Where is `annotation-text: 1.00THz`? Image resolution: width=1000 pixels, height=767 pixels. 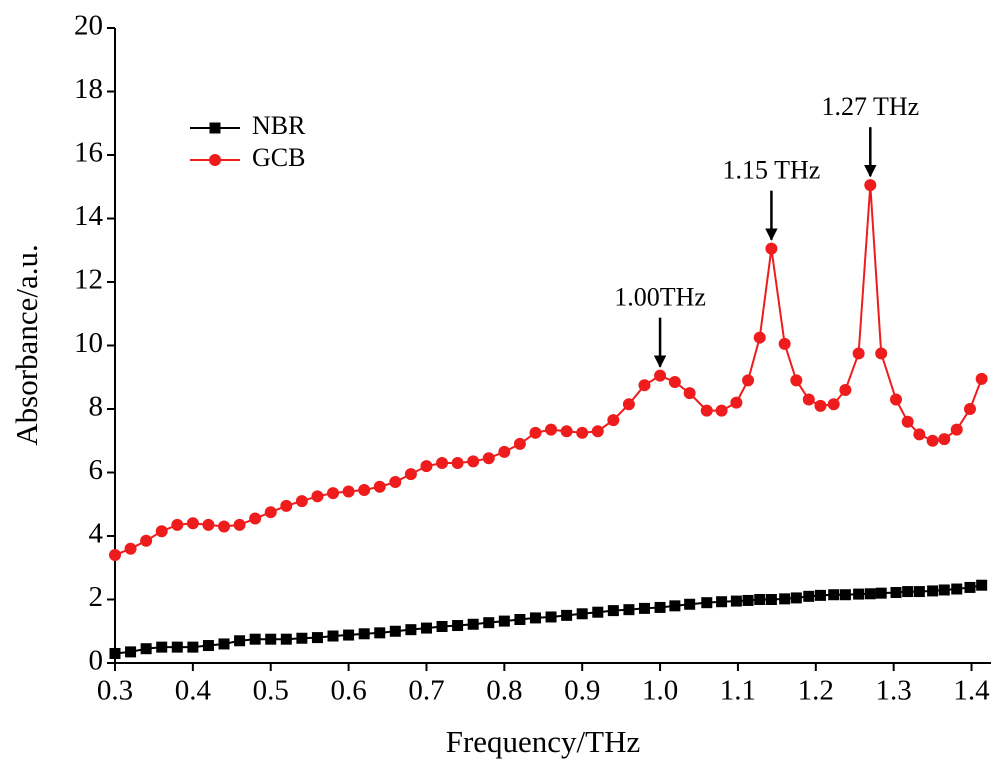
annotation-text: 1.00THz is located at coordinates (660, 297).